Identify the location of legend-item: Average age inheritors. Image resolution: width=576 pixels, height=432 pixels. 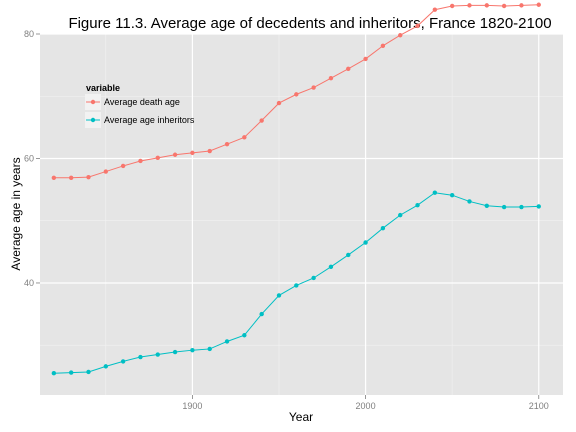
(140, 120).